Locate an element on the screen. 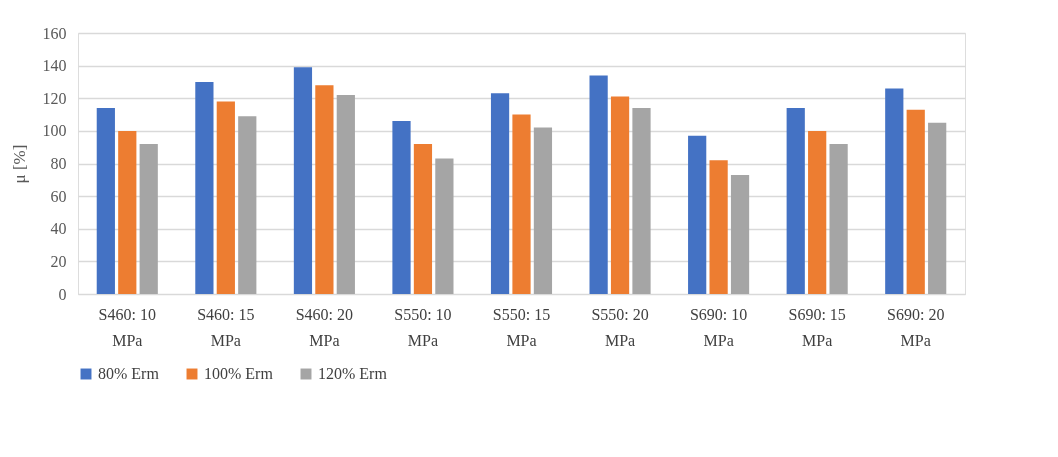 The image size is (1058, 457). legend-label: 100% Erm is located at coordinates (239, 373).